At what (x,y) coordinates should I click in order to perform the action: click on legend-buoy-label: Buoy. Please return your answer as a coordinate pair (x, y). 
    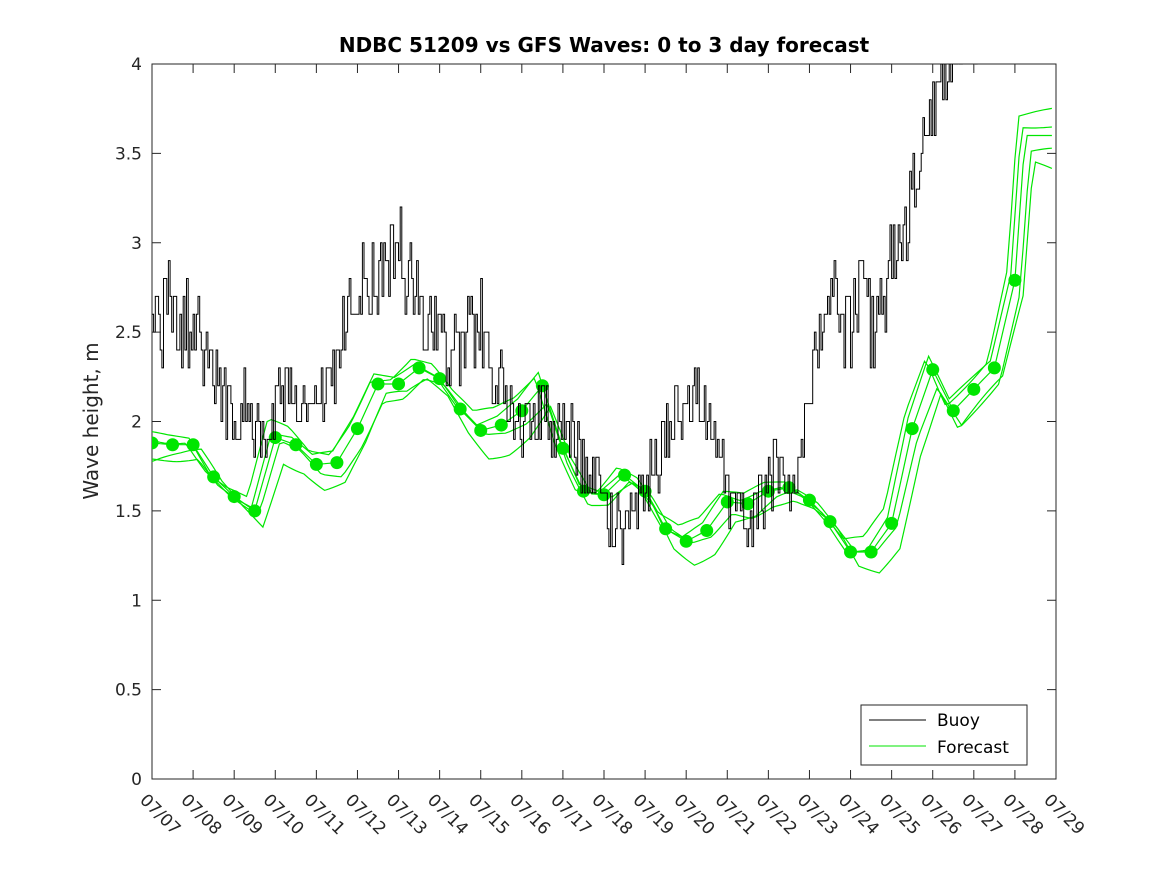
    Looking at the image, I should click on (958, 721).